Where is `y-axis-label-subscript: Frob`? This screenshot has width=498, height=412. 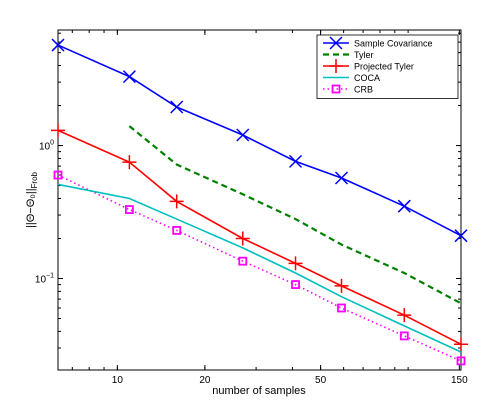
y-axis-label-subscript: Frob is located at coordinates (34, 179).